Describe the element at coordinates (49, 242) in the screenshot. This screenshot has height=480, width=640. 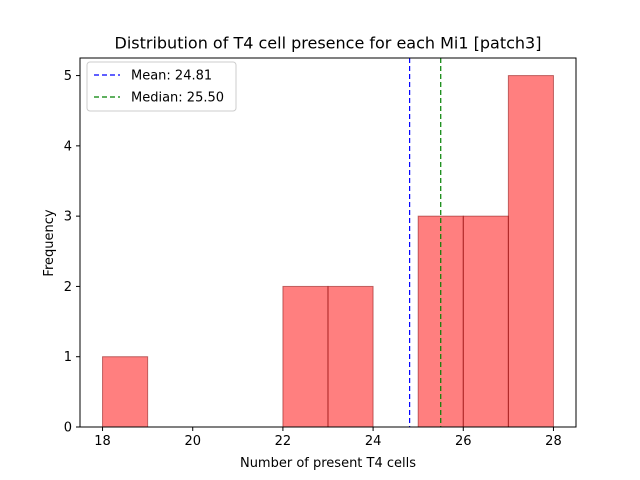
I see `y-axis-title: Frequency` at that location.